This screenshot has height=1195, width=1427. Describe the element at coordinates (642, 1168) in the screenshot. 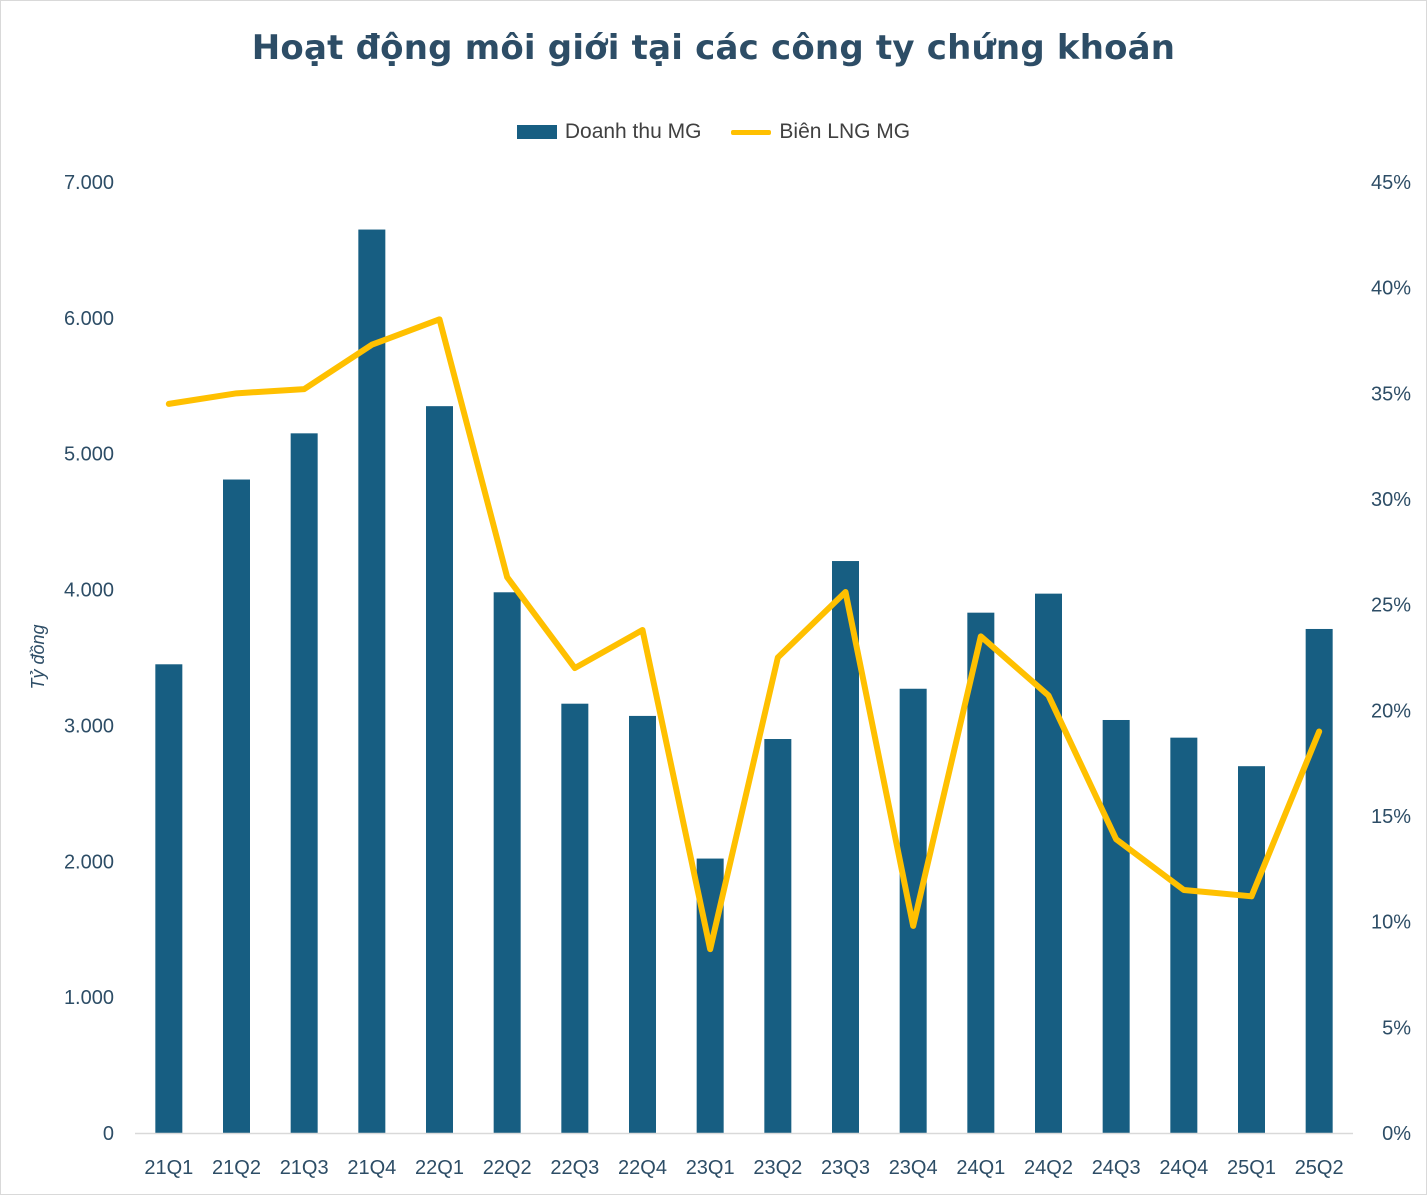

I see `x-tick-label: 22Q4` at that location.